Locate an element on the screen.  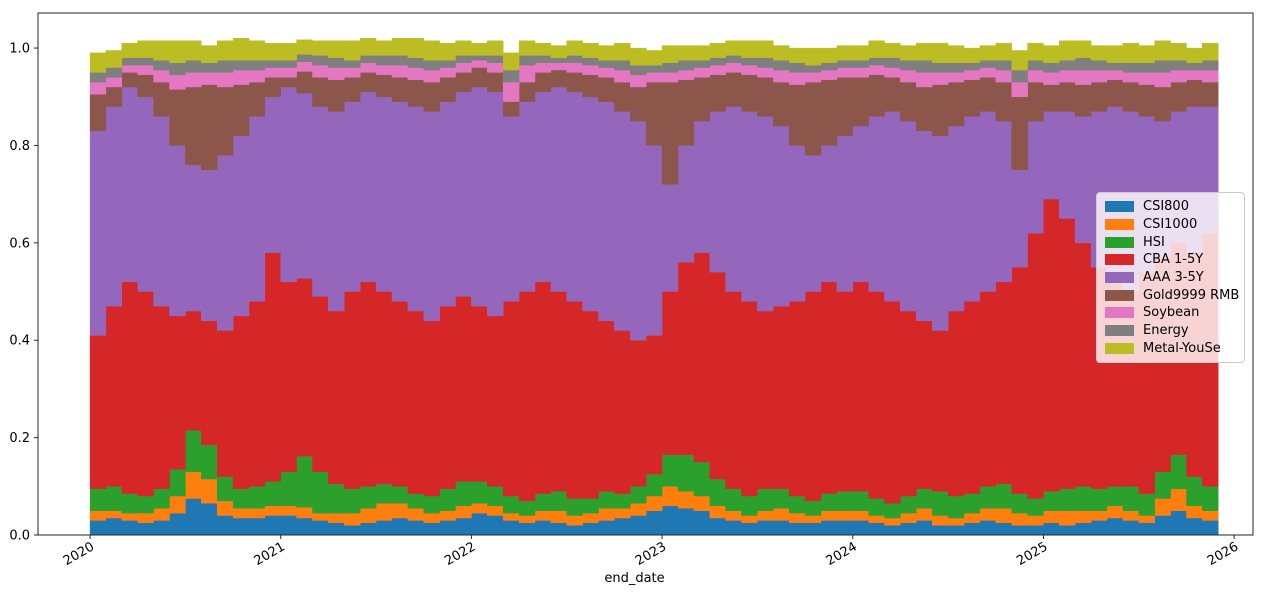
y-tick-label: 0.6 is located at coordinates (19, 243).